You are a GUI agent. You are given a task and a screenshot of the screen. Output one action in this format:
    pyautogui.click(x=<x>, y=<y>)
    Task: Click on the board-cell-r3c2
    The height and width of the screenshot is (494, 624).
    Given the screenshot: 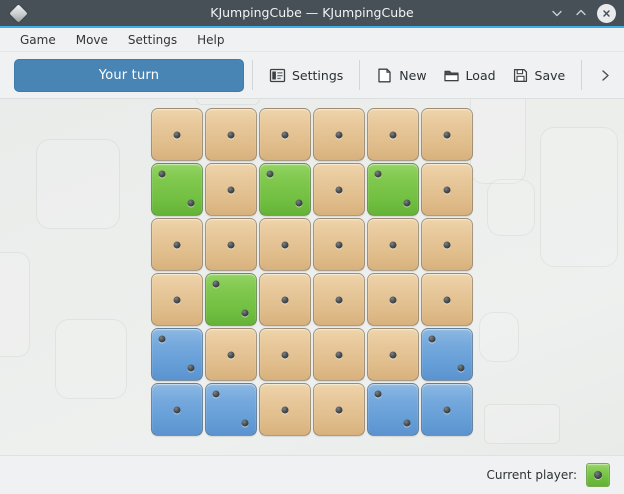 What is the action you would take?
    pyautogui.click(x=231, y=244)
    